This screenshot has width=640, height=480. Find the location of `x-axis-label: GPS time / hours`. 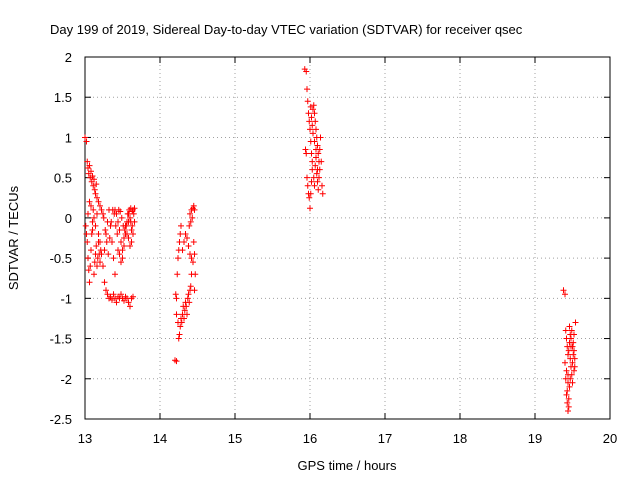

x-axis-label: GPS time / hours is located at coordinates (347, 465).